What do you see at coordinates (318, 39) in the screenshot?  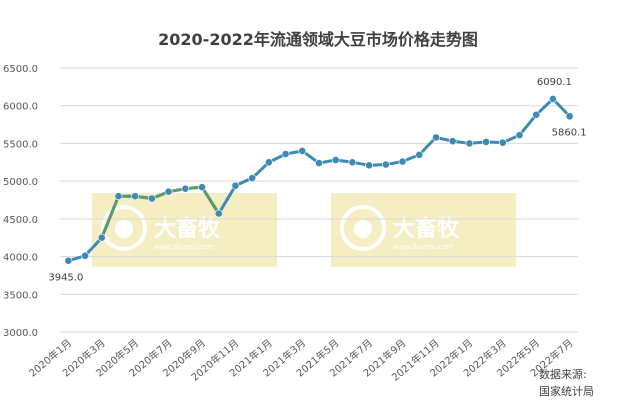 I see `chart-title: 2020-2022年流通领域大豆市场价格走势图` at bounding box center [318, 39].